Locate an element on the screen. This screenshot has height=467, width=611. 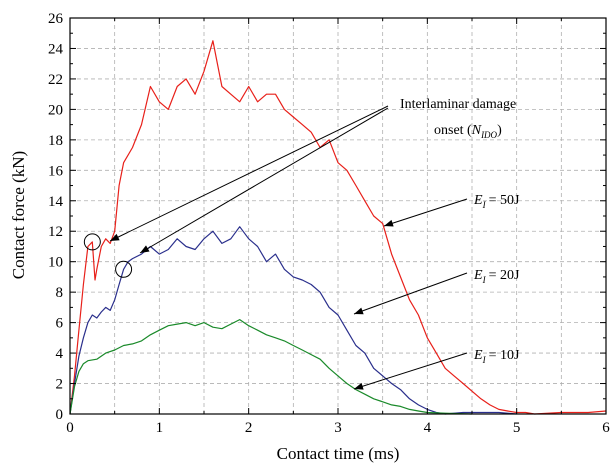
arrow-10j-head is located at coordinates (359, 386).